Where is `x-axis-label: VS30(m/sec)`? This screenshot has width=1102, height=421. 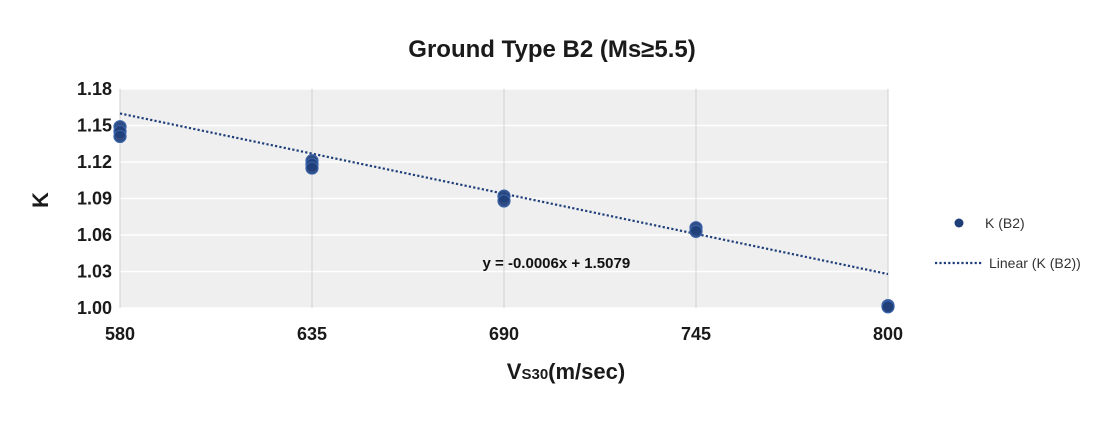
x-axis-label: VS30(m/sec) is located at coordinates (566, 371).